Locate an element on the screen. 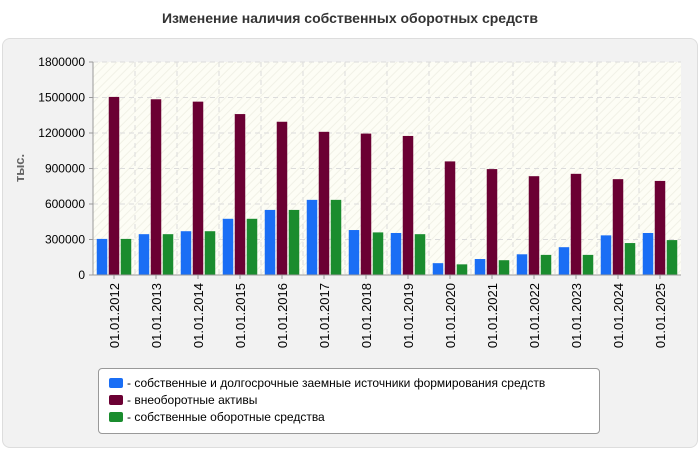 The width and height of the screenshot is (700, 450). y-ticks: 0 300000 600000 900000 1200000 1500000 1800000 is located at coordinates (65, 168).